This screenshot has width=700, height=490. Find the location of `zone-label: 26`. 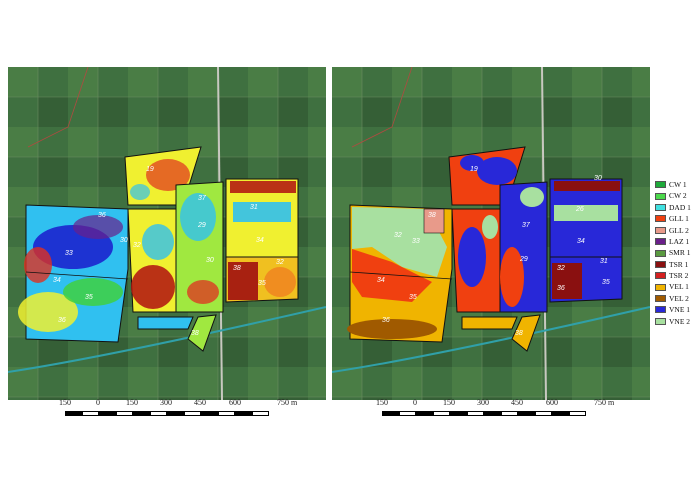

zone-label: 26 is located at coordinates (579, 209).